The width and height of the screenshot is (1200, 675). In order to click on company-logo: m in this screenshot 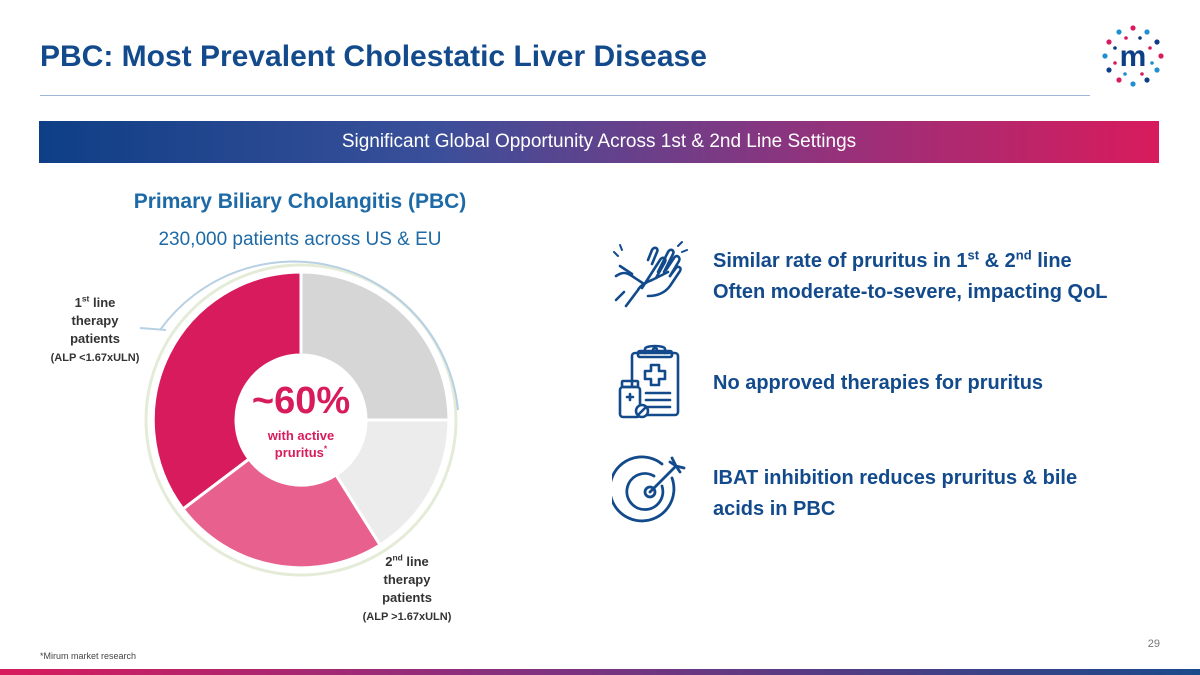, I will do `click(1133, 56)`.